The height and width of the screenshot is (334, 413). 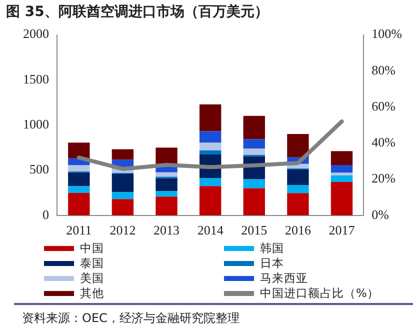 What do you see at coordinates (39, 169) in the screenshot?
I see `y-tick-label: 500` at bounding box center [39, 169].